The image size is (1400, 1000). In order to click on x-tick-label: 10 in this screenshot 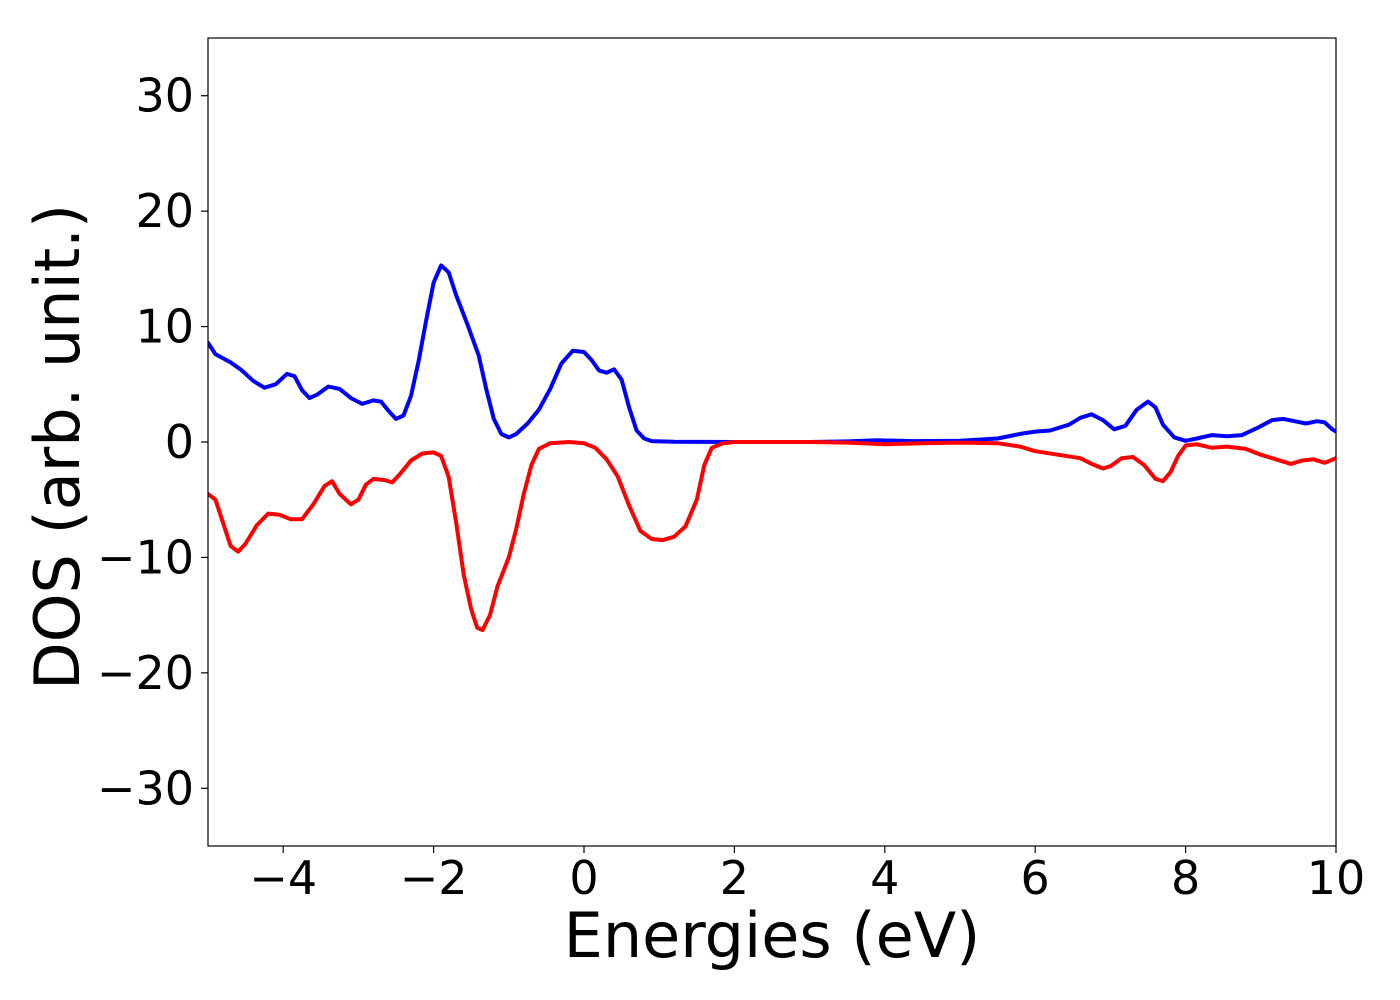, I will do `click(1336, 878)`.